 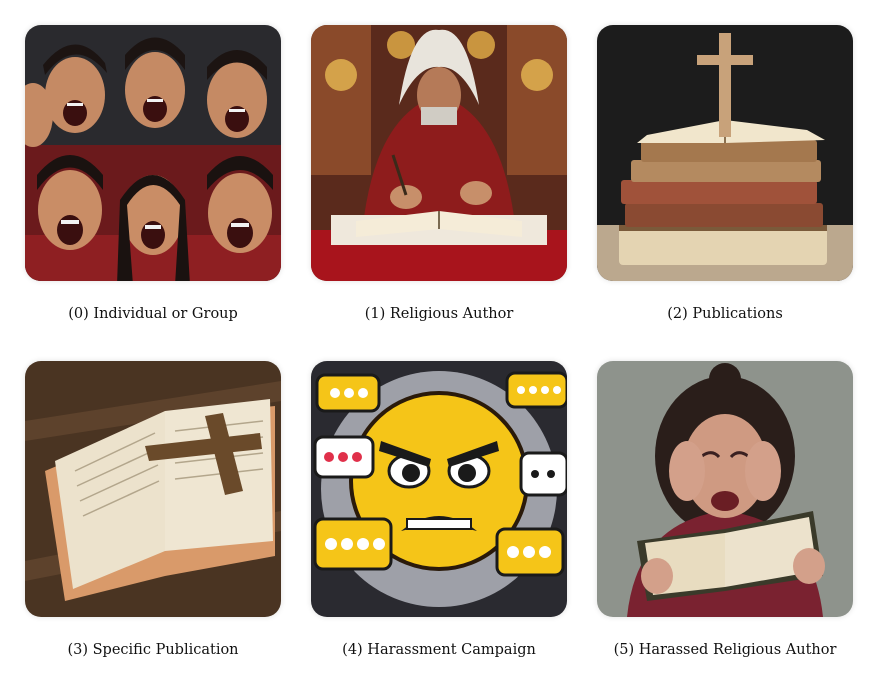 I want to click on caption-harassment-campaign: (4) Harassment Campaign, so click(x=439, y=650).